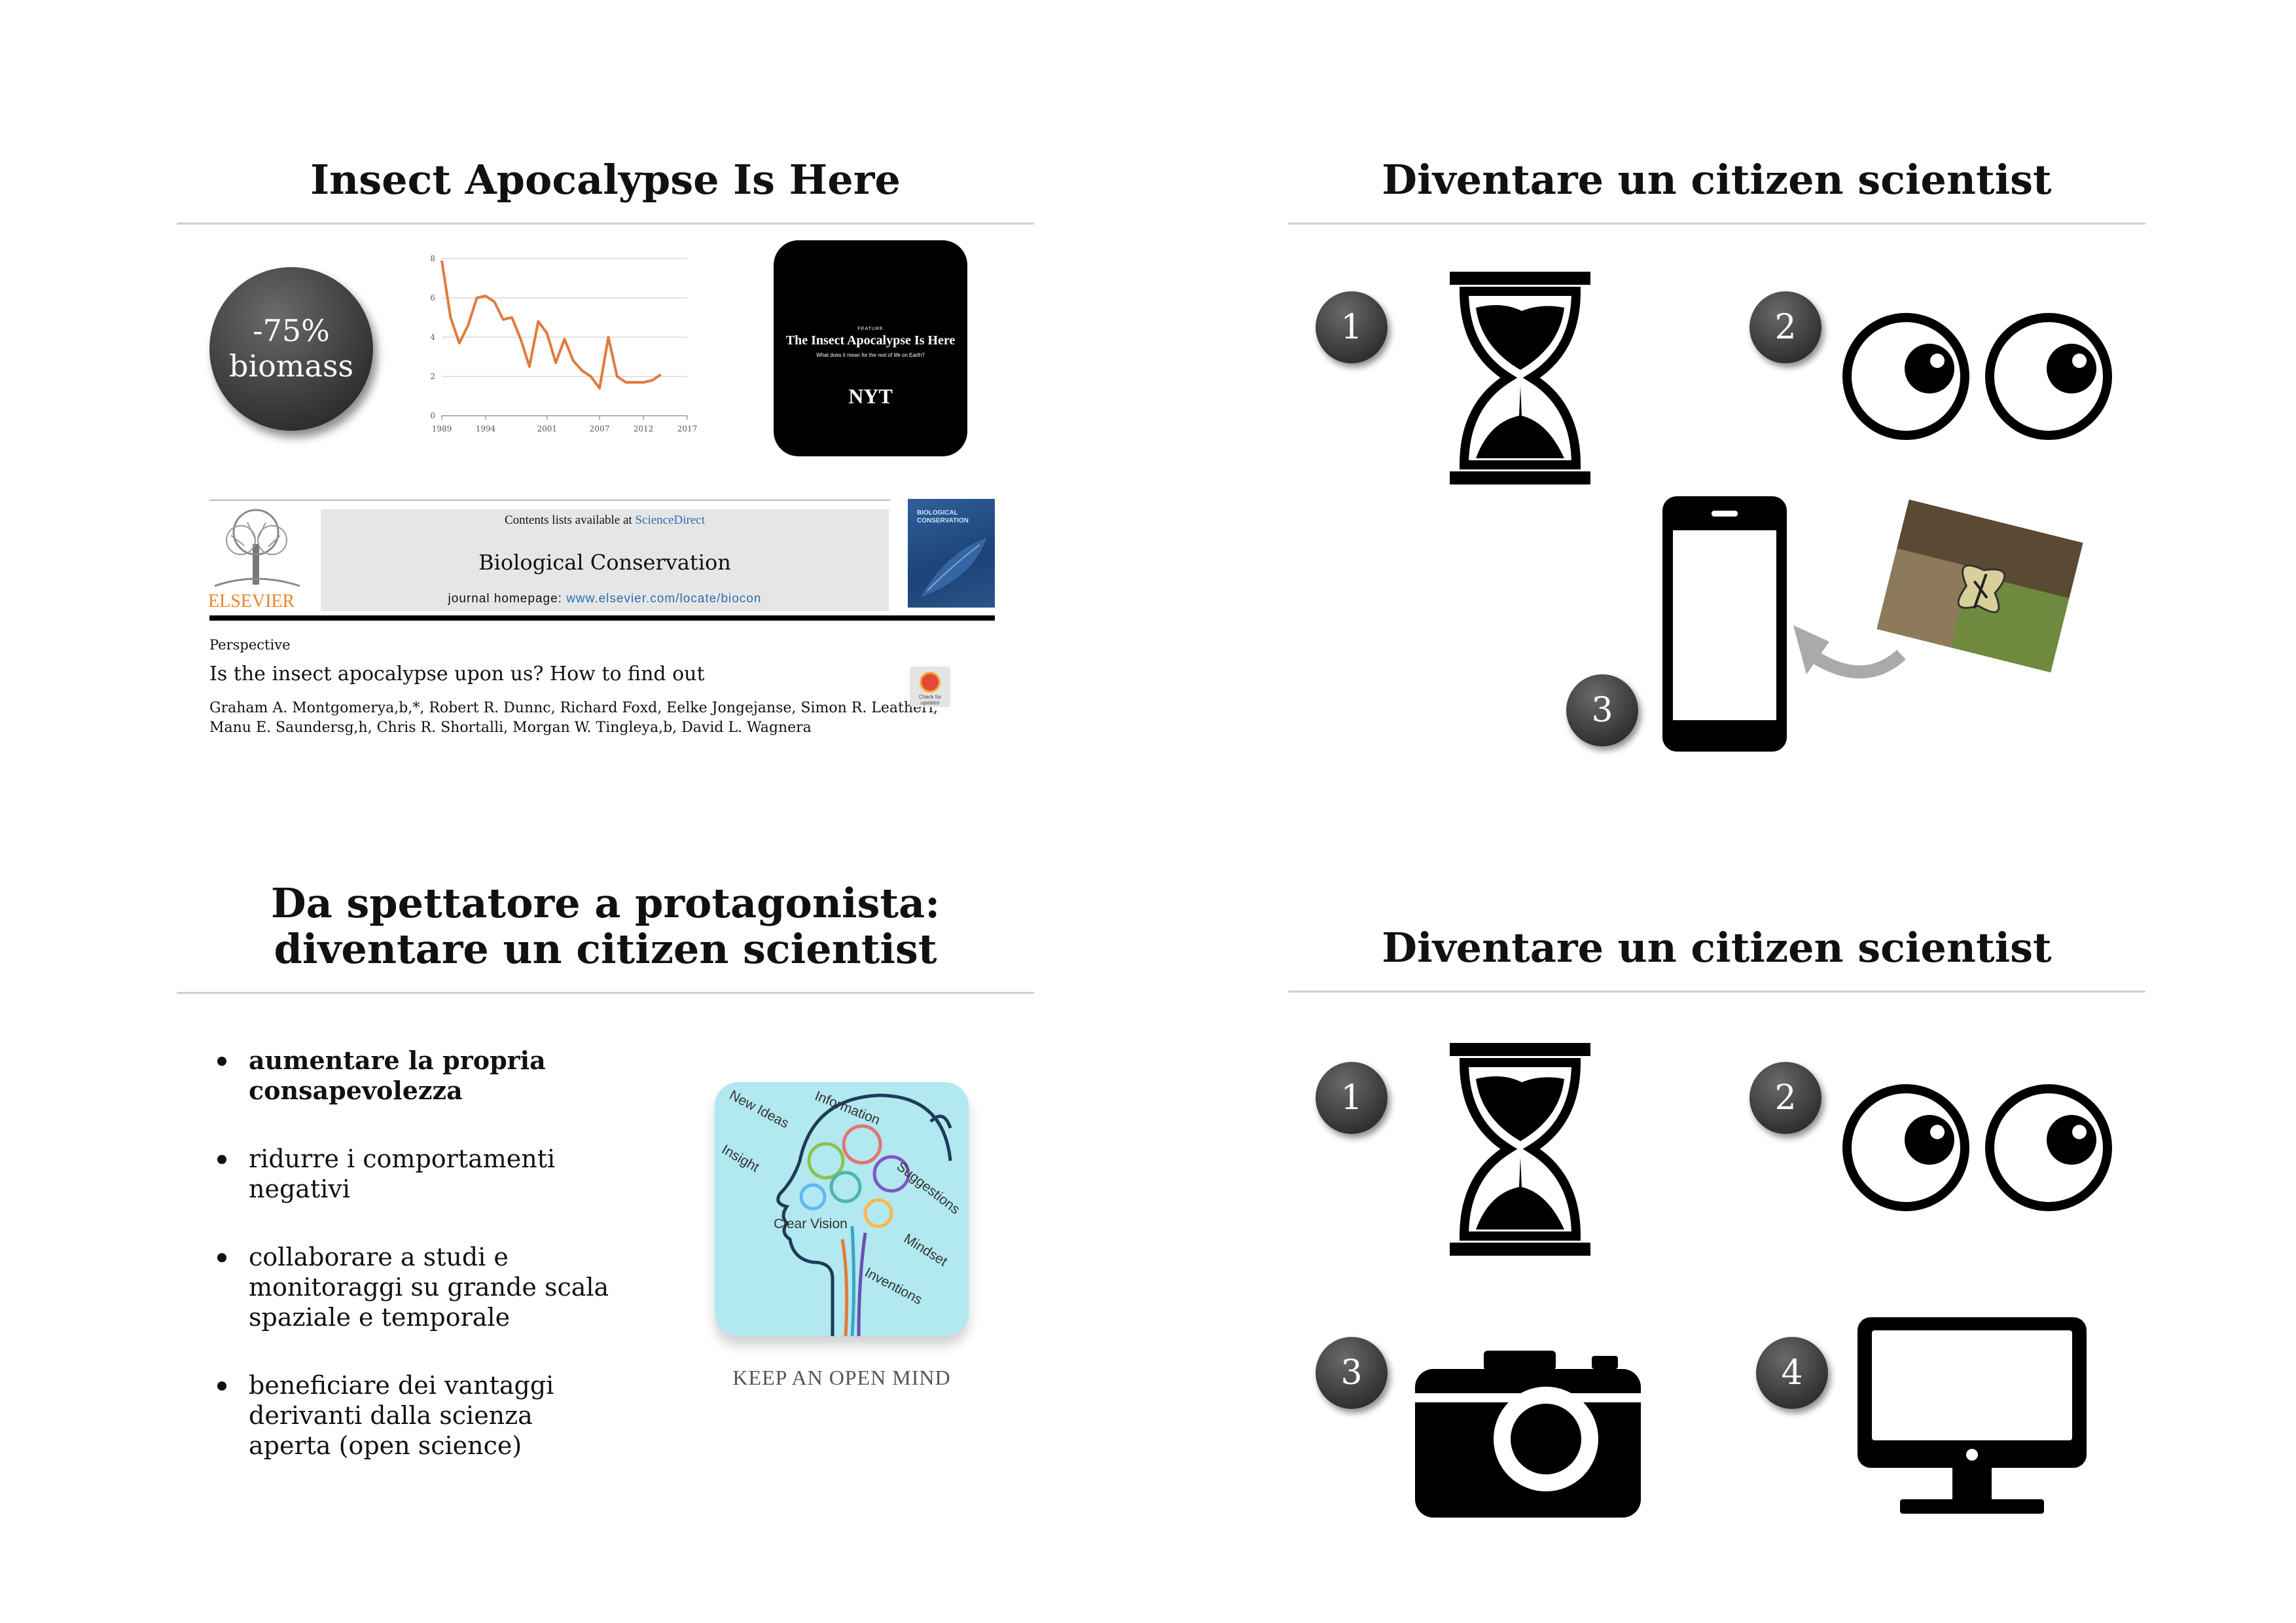 The width and height of the screenshot is (2296, 1623). I want to click on check-updates-label: Check for updates, so click(930, 700).